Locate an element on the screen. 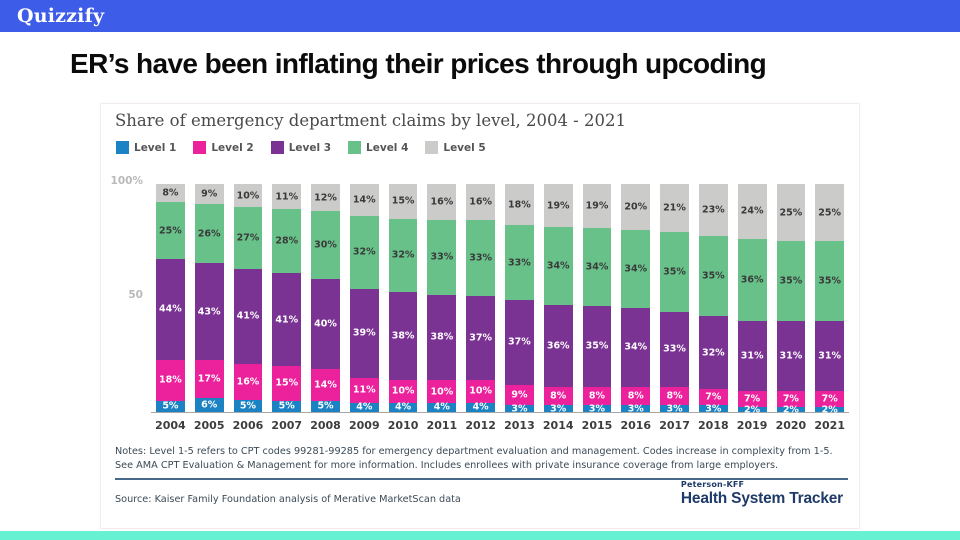  bar-segment-level-3: 38% is located at coordinates (403, 336).